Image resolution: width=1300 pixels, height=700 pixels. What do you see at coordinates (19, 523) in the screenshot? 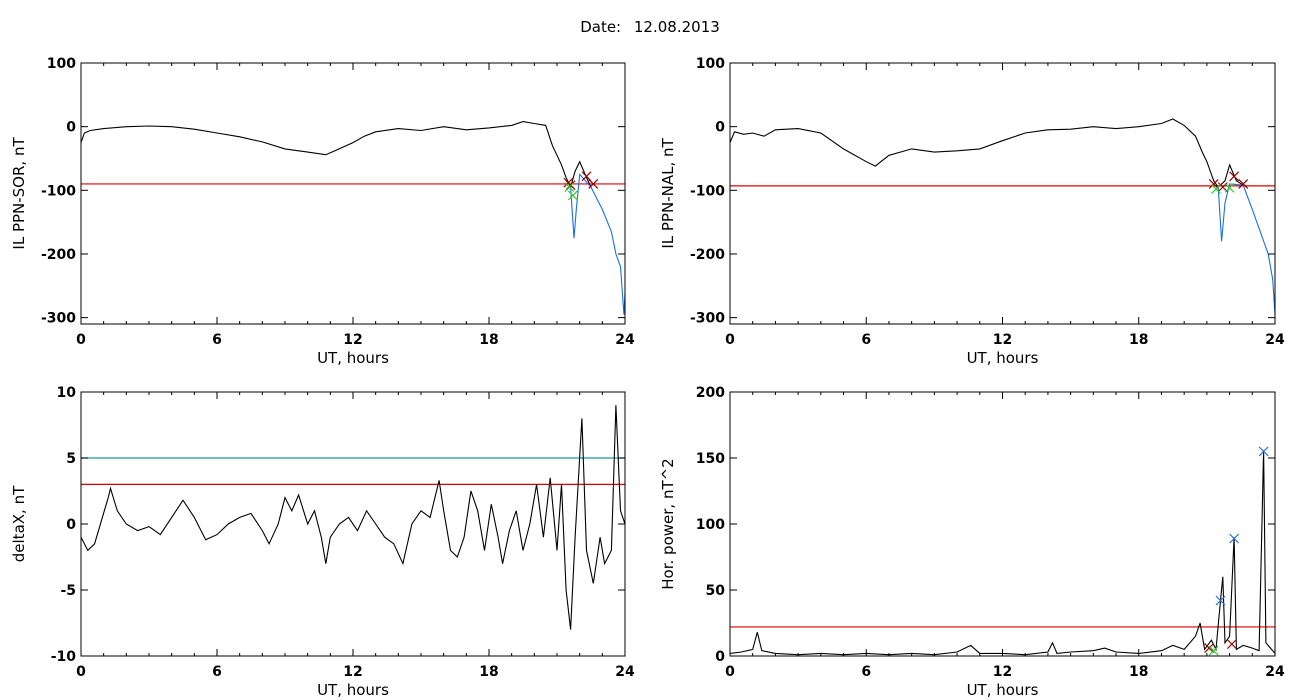
I see `y-axis-label: deltaX, nT` at bounding box center [19, 523].